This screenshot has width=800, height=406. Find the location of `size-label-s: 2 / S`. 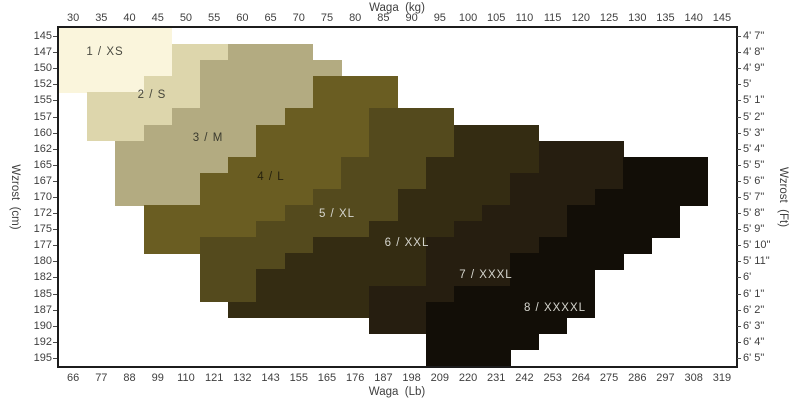

size-label-s: 2 / S is located at coordinates (152, 95).